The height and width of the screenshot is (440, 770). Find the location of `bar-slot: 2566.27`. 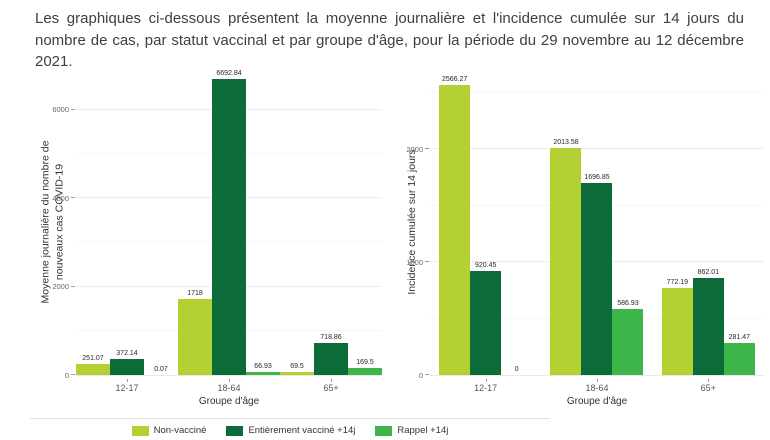

bar-slot: 2566.27 is located at coordinates (455, 222).